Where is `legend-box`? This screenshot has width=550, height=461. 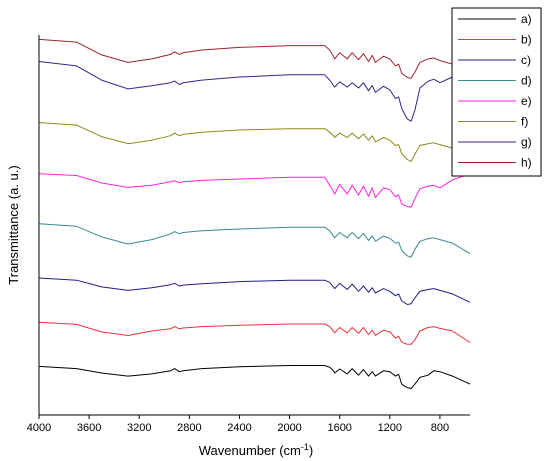
legend-box is located at coordinates (496, 92).